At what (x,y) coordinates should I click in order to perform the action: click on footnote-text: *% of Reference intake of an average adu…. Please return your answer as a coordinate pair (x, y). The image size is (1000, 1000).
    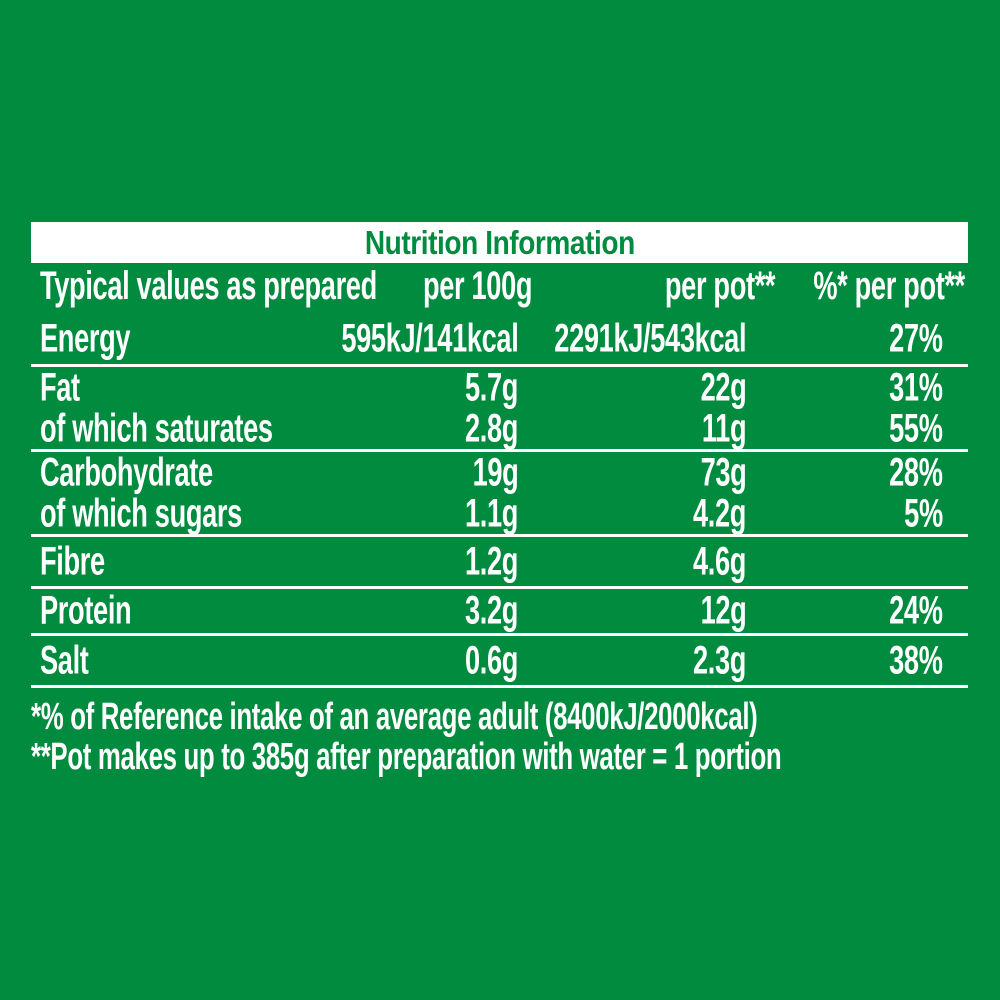
    Looking at the image, I should click on (394, 717).